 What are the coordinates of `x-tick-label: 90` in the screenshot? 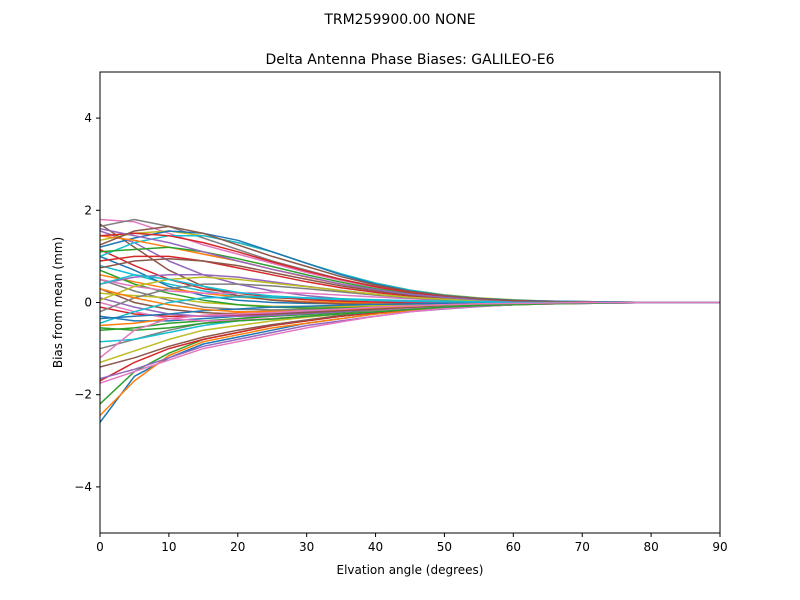 It's located at (719, 547).